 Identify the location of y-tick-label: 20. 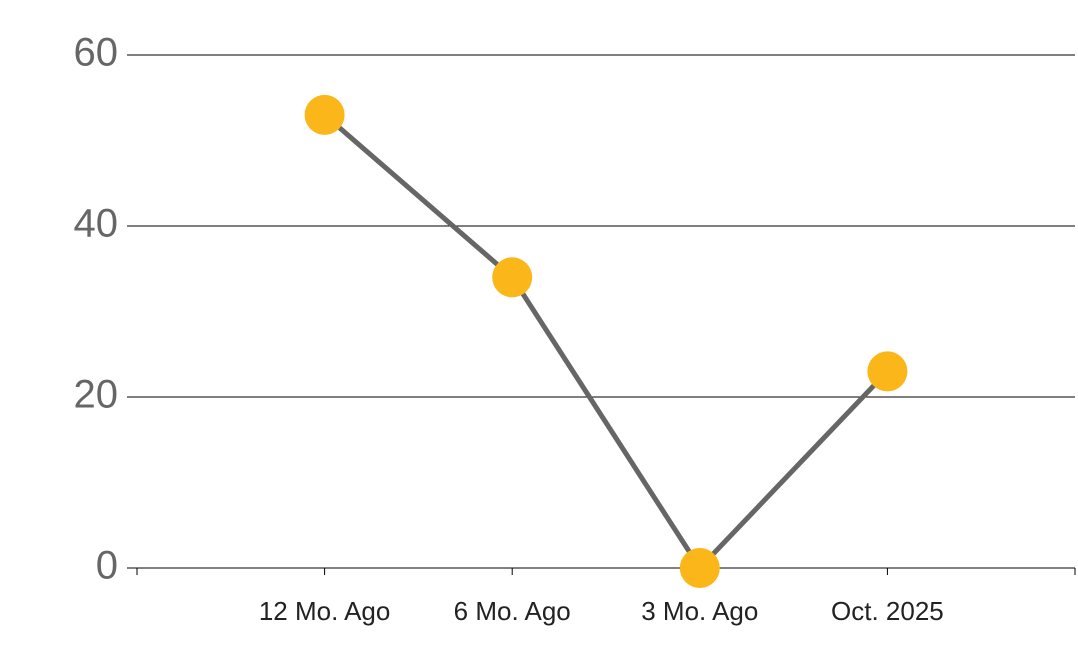
(96, 395).